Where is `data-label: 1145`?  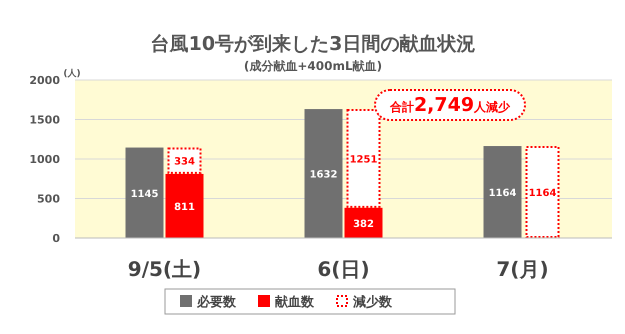
data-label: 1145 is located at coordinates (144, 194).